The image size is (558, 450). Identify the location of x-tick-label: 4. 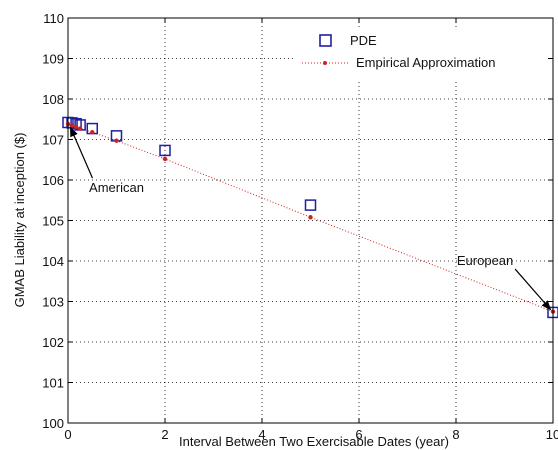
(261, 434).